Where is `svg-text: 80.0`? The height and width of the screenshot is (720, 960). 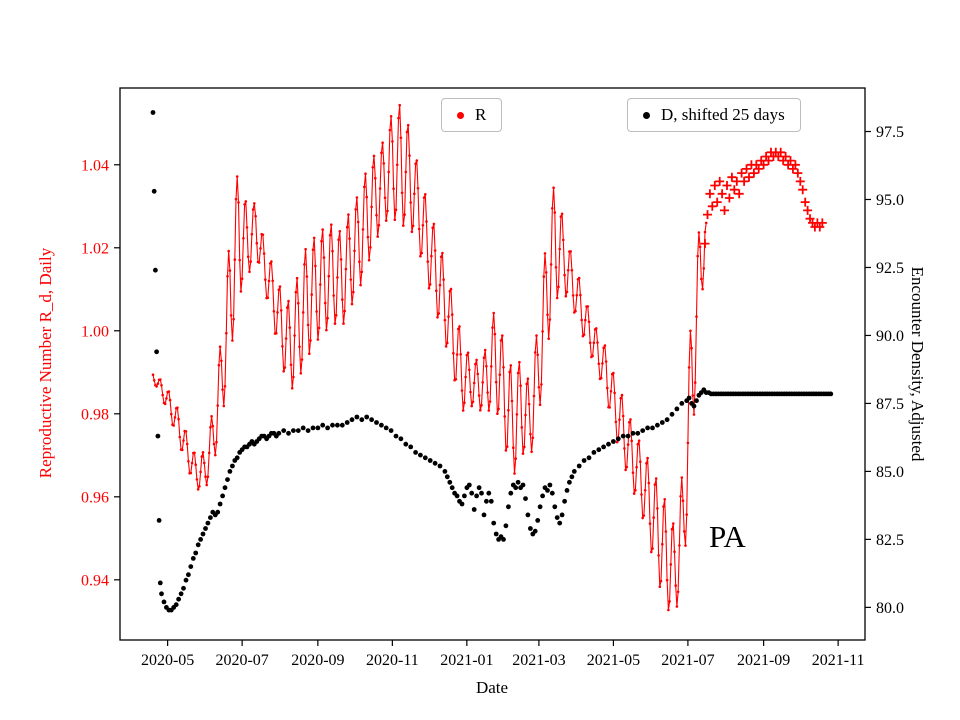 svg-text: 80.0 is located at coordinates (890, 608).